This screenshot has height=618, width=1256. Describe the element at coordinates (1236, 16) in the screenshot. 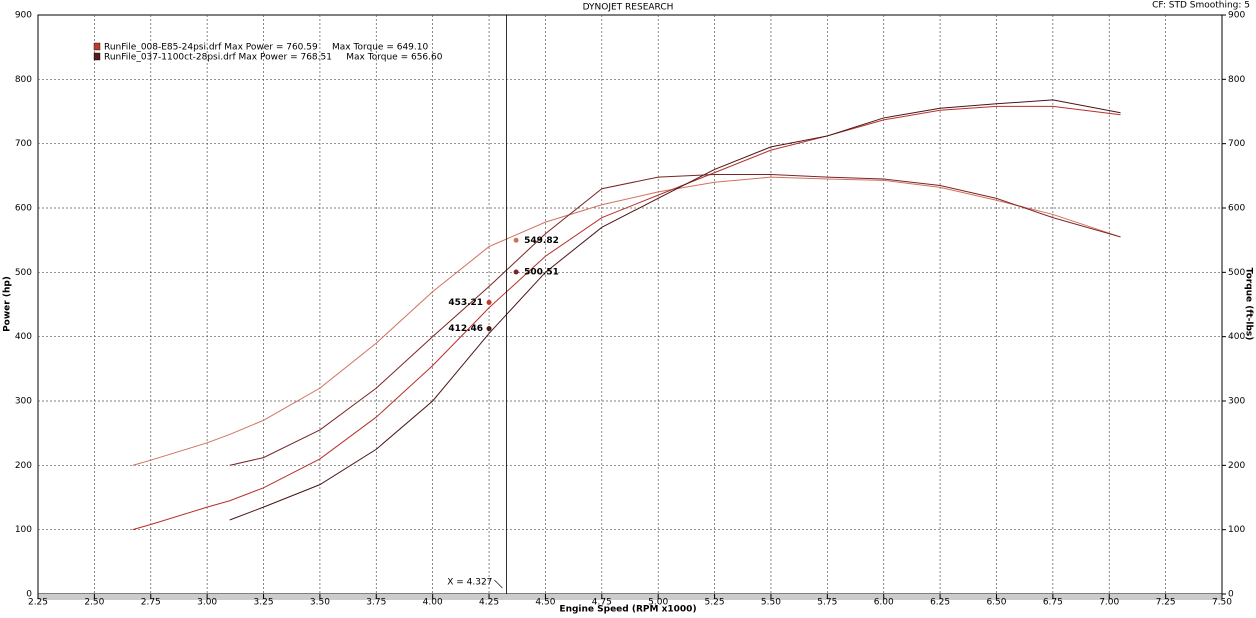

I see `y2-tick-label: 900` at that location.